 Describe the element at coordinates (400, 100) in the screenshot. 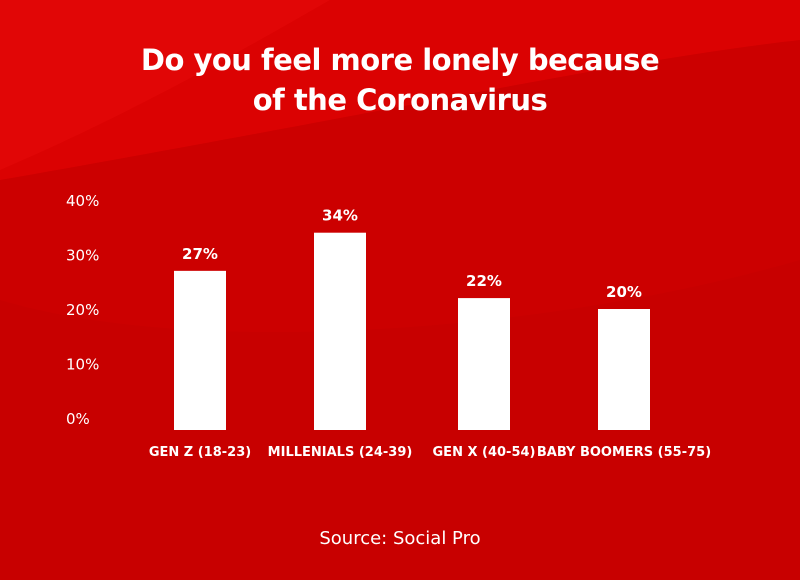

I see `chart-title-line-2: of the Coronavirus` at that location.